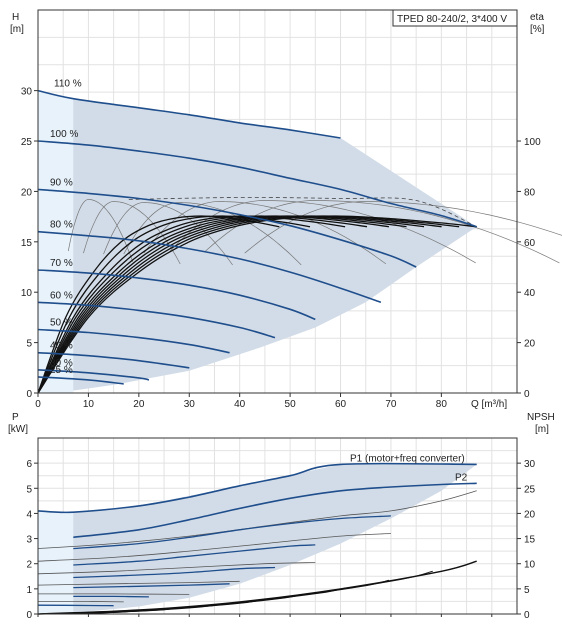 The height and width of the screenshot is (630, 562). I want to click on y2-axis-title: eta, so click(537, 17).